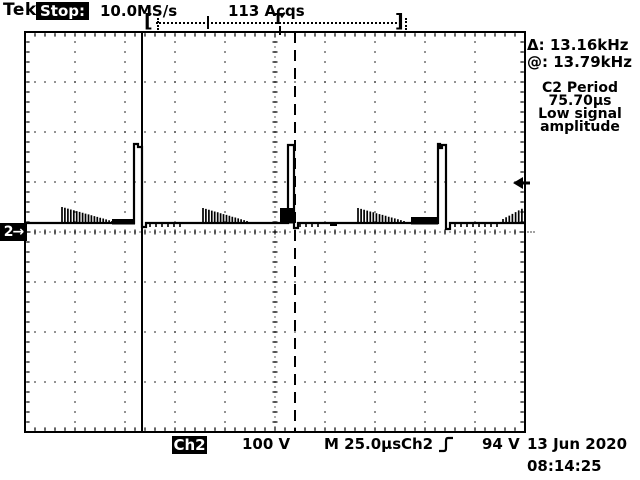  What do you see at coordinates (580, 101) in the screenshot?
I see `measurement-message-line2: 75.70µs` at bounding box center [580, 101].